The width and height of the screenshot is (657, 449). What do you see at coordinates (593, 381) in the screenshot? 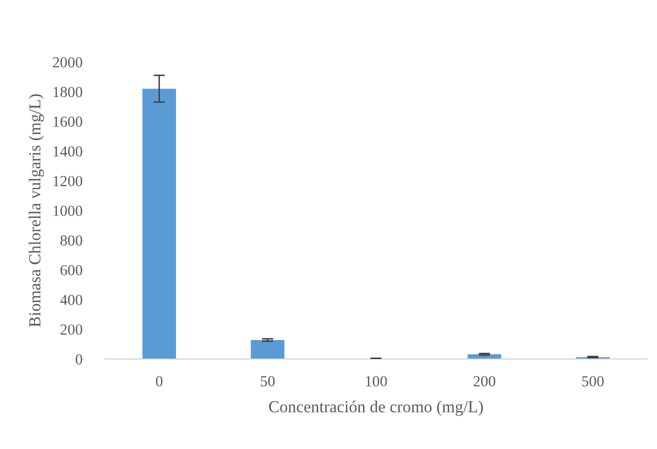
I see `x-tick-label: 500` at bounding box center [593, 381].